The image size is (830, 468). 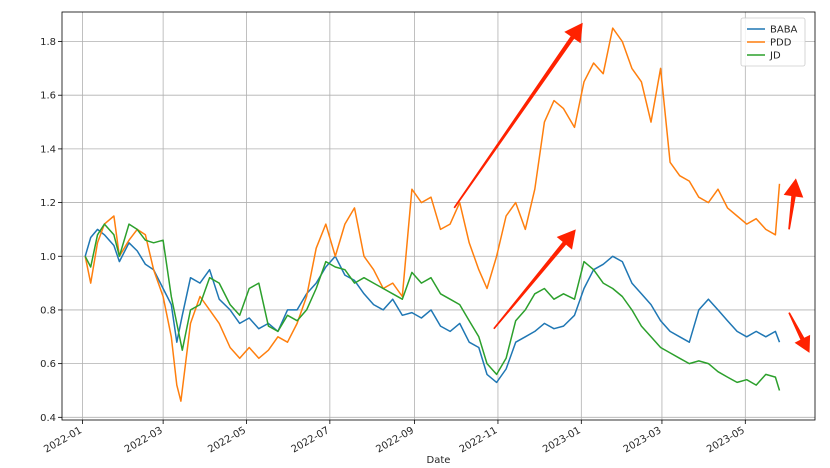 What do you see at coordinates (784, 30) in the screenshot?
I see `legend-label-baba: BABA` at bounding box center [784, 30].